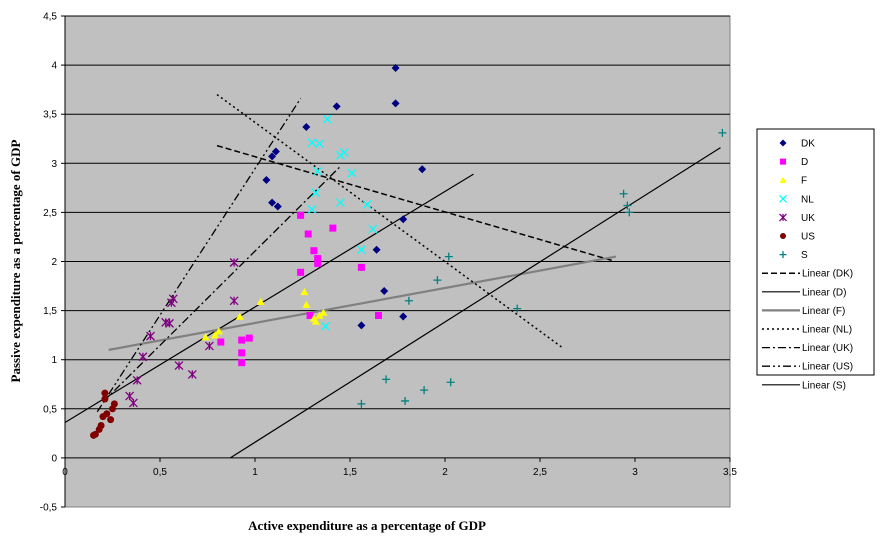 The height and width of the screenshot is (537, 882). What do you see at coordinates (783, 217) in the screenshot?
I see `legend-marker-uk` at bounding box center [783, 217].